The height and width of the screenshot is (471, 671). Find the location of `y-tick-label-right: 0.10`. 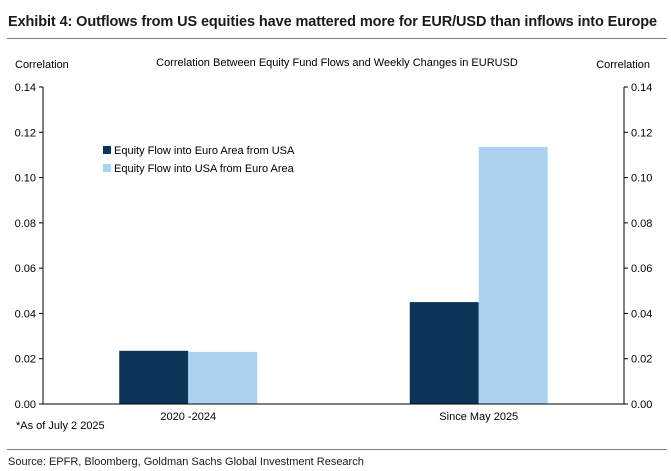

y-tick-label-right: 0.10 is located at coordinates (641, 179).